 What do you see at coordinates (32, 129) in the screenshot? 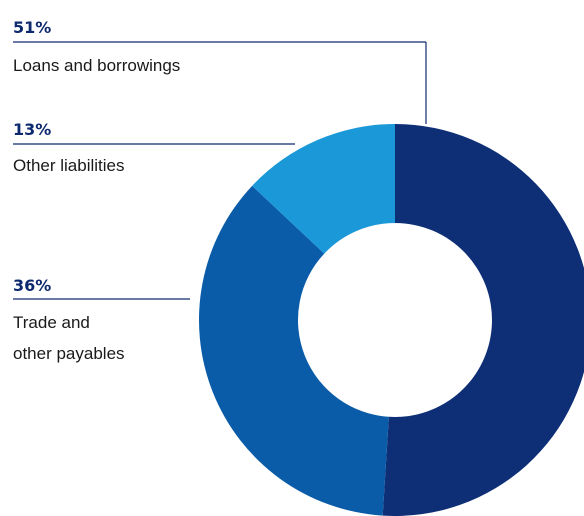
I see `data-label-other-liabilities-pct: 13%` at bounding box center [32, 129].